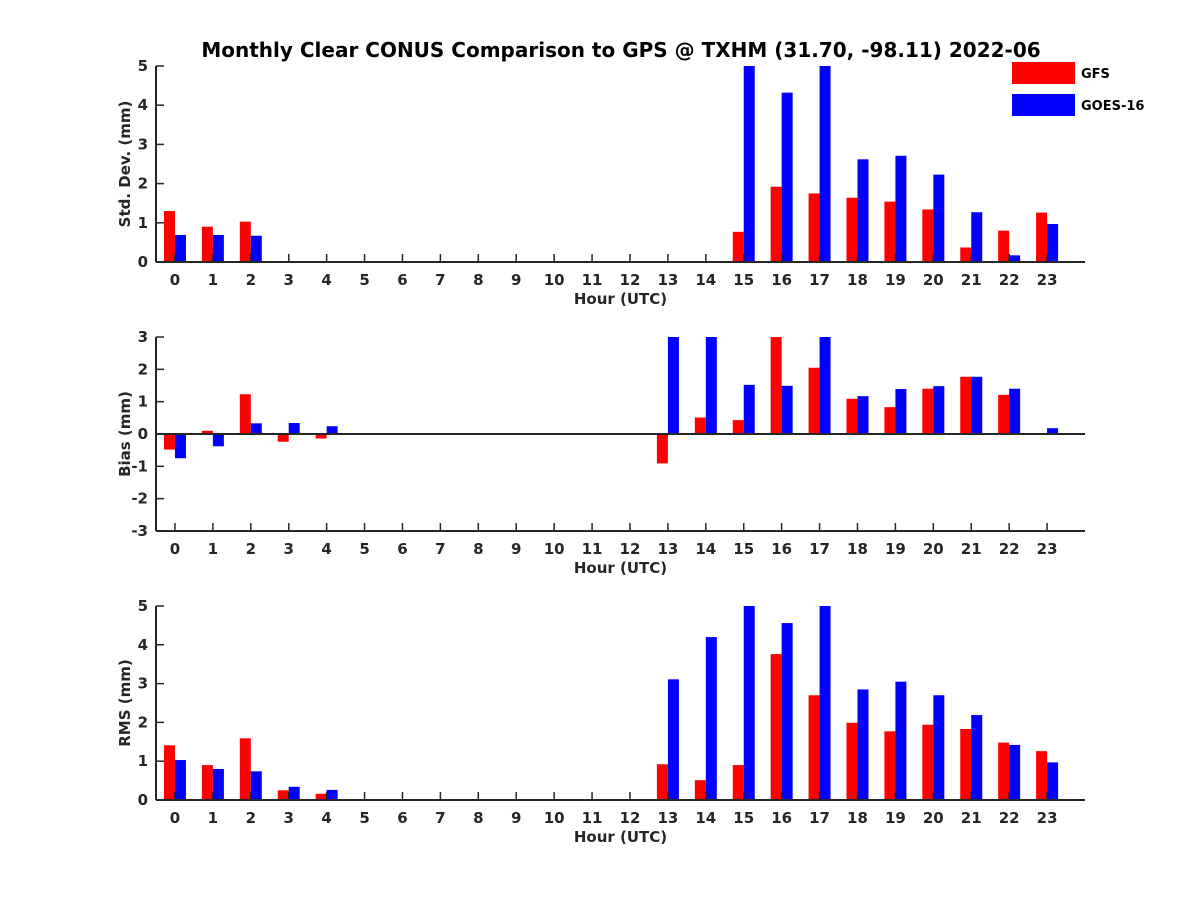  What do you see at coordinates (143, 645) in the screenshot?
I see `y-tick-label: 4` at bounding box center [143, 645].